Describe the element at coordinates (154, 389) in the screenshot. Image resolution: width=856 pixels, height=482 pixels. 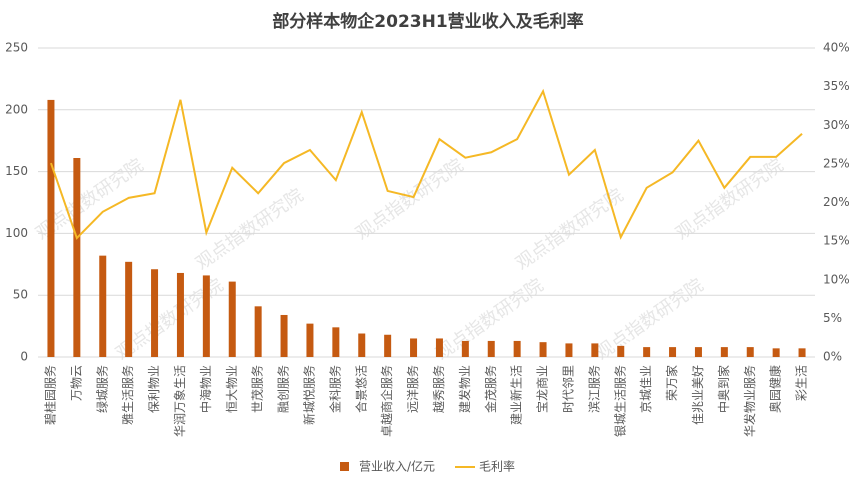
I see `x-tick-label: 保利物业` at that location.